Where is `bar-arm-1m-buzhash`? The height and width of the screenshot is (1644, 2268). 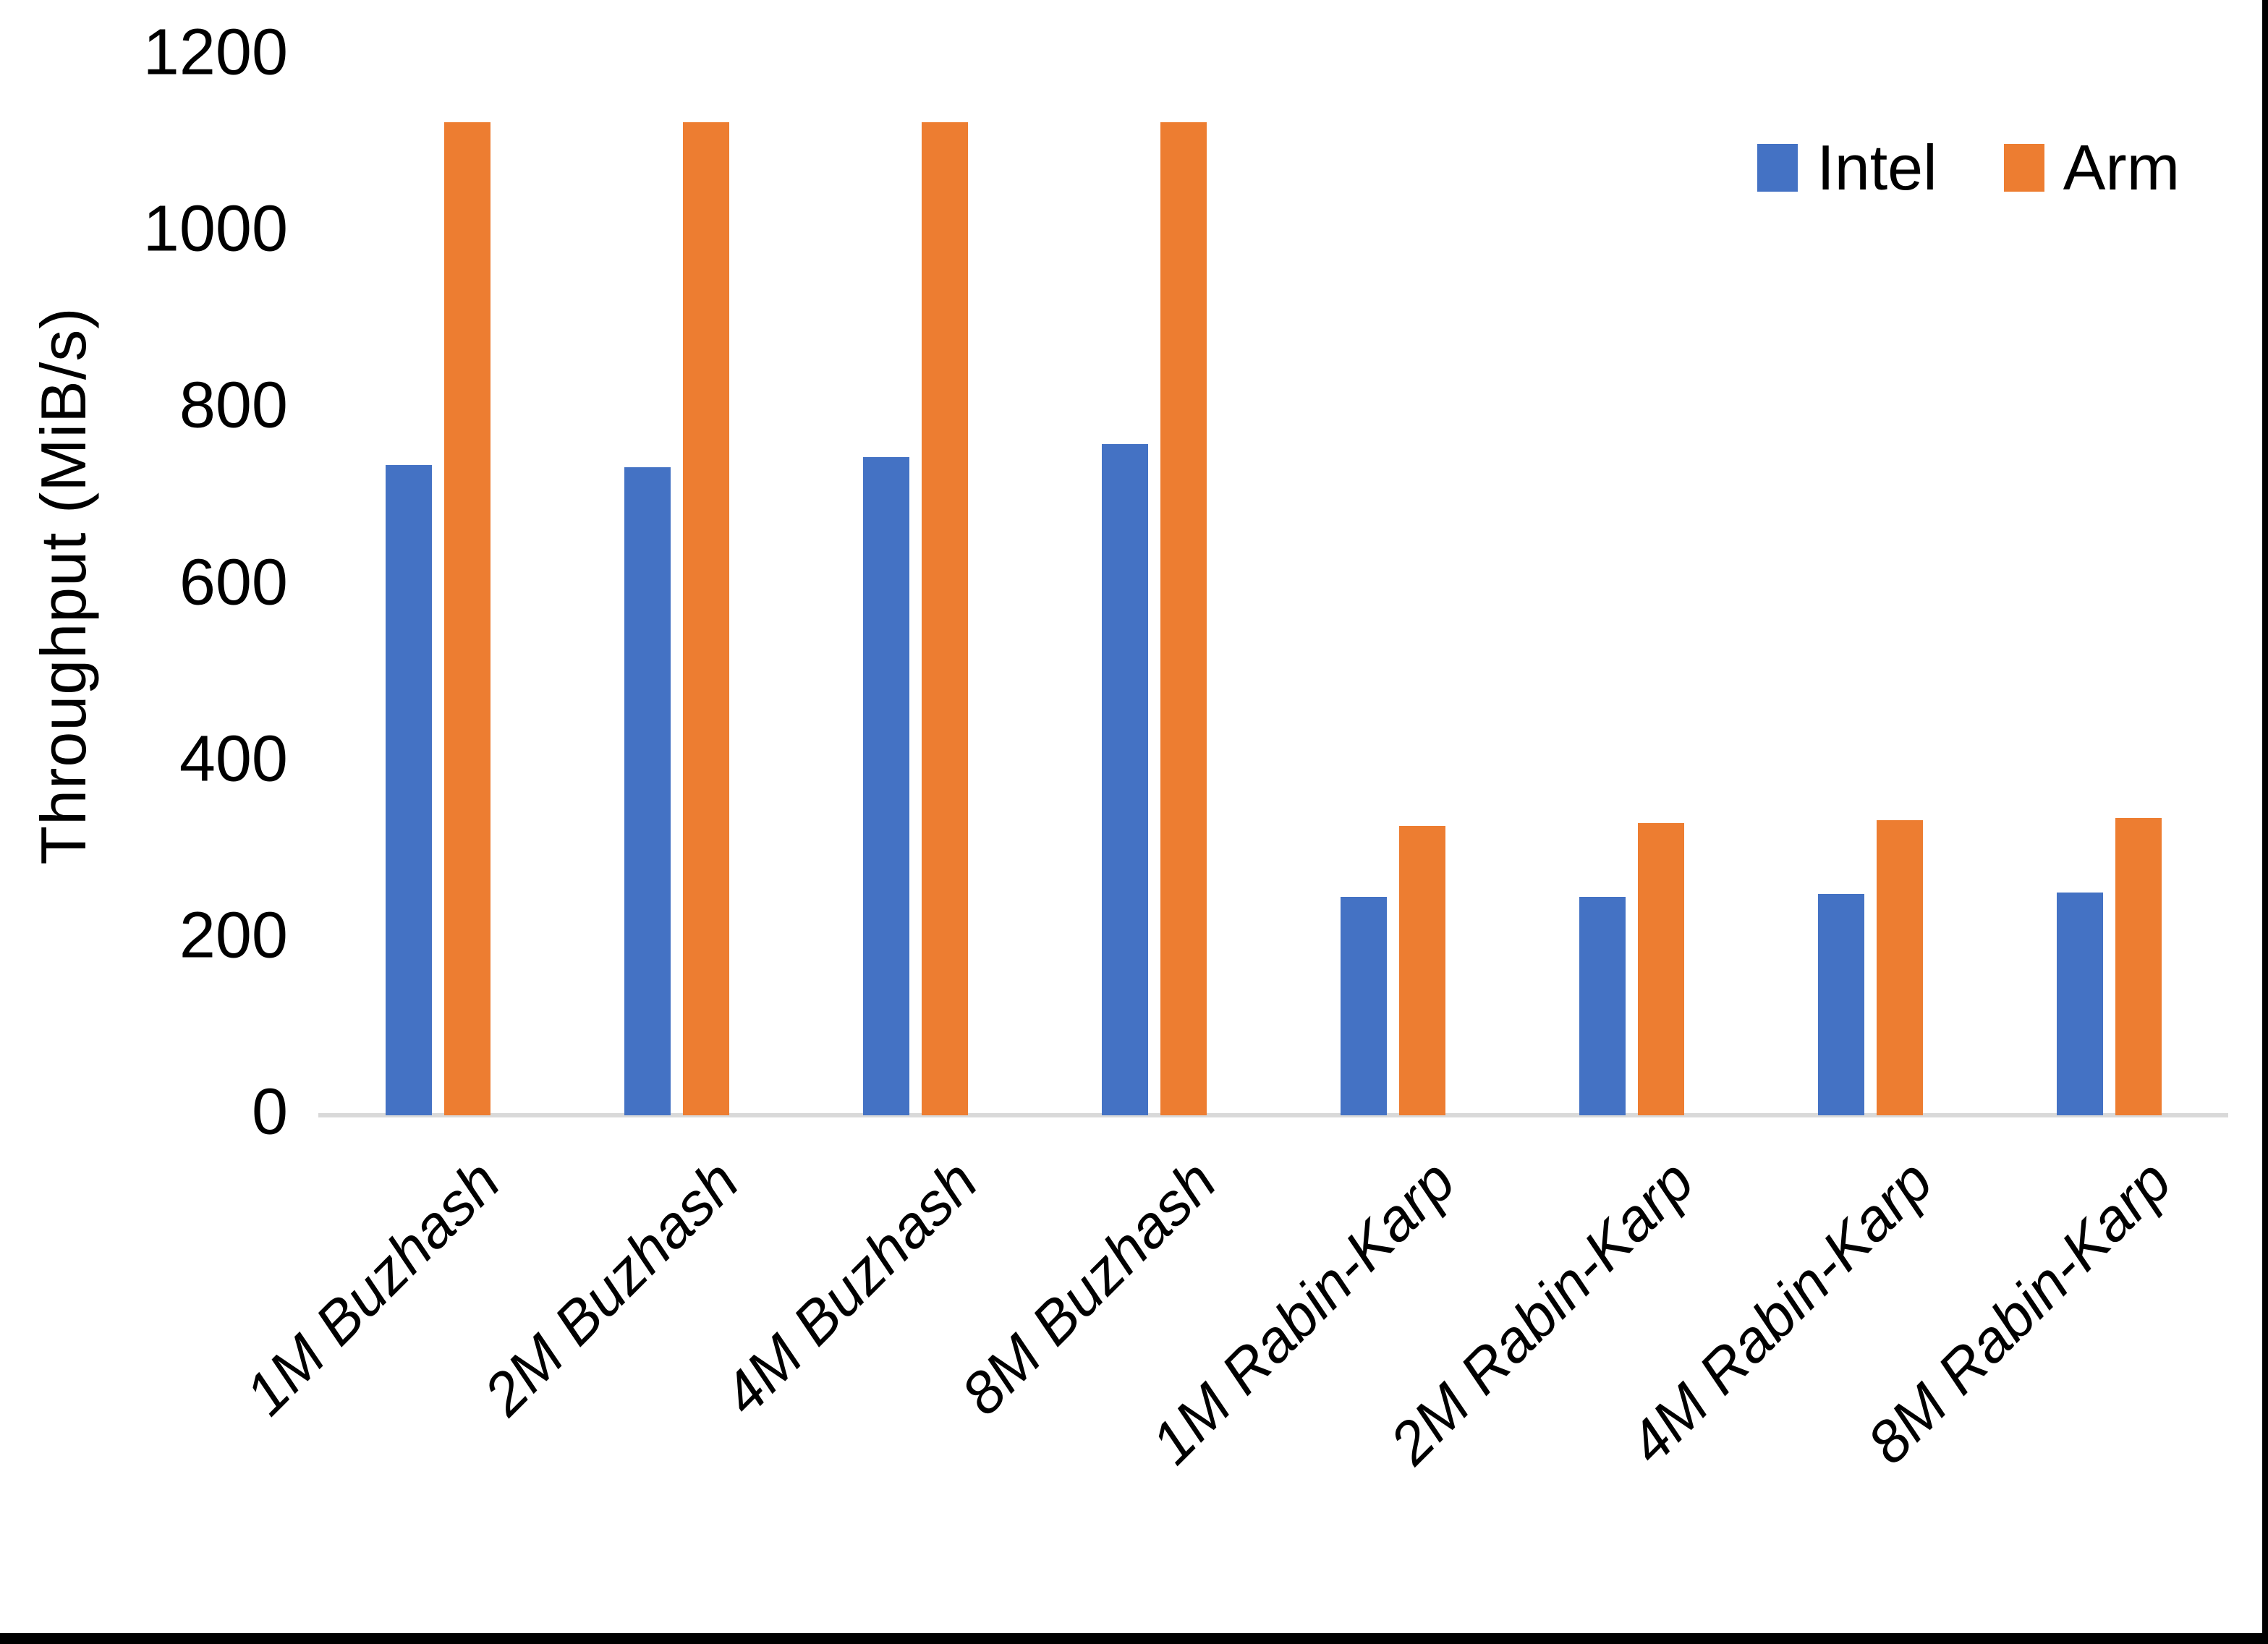 bar-arm-1m-buzhash is located at coordinates (467, 618).